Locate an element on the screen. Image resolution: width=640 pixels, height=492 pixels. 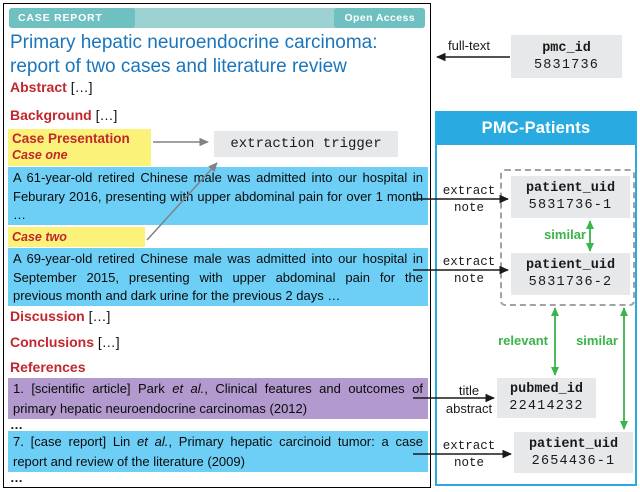
abstract-edge-label: abstract is located at coordinates (469, 408).